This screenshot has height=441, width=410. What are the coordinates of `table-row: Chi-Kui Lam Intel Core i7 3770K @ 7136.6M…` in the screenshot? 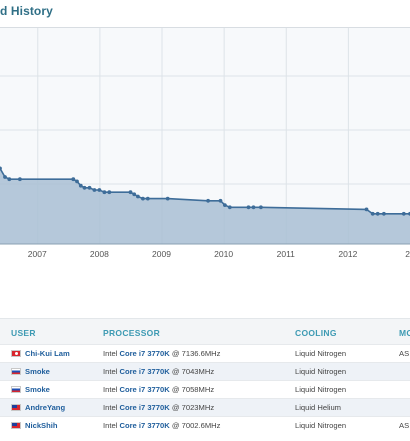 It's located at (205, 353).